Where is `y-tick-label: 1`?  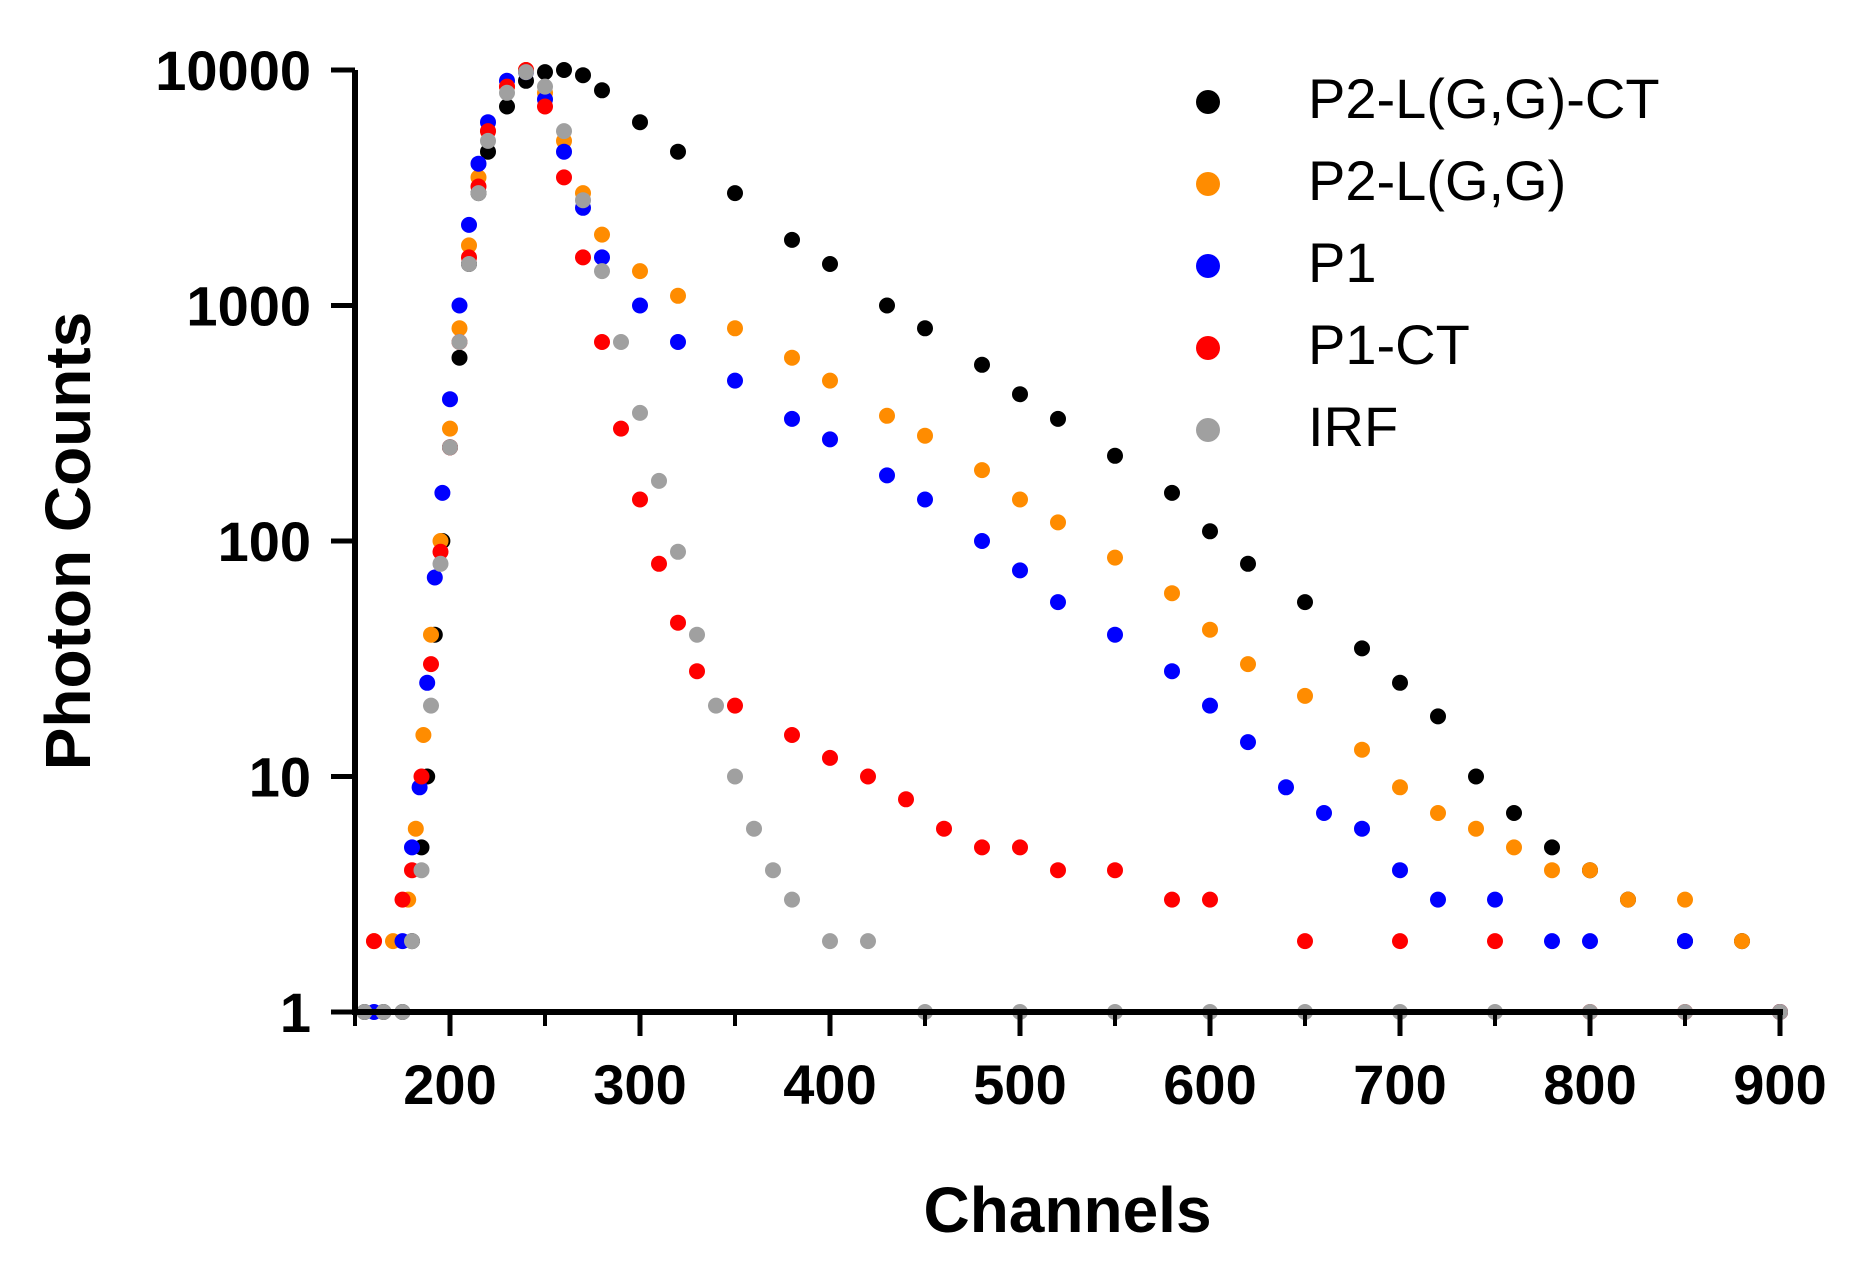
y-tick-label: 1 is located at coordinates (295, 1012).